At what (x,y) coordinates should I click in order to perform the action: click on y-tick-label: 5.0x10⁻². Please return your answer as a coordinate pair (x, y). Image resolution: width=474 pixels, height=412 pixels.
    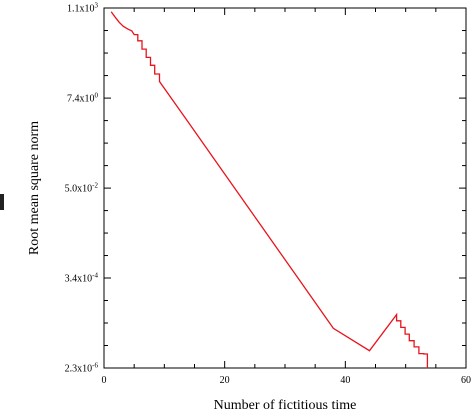
    Looking at the image, I should click on (82, 188).